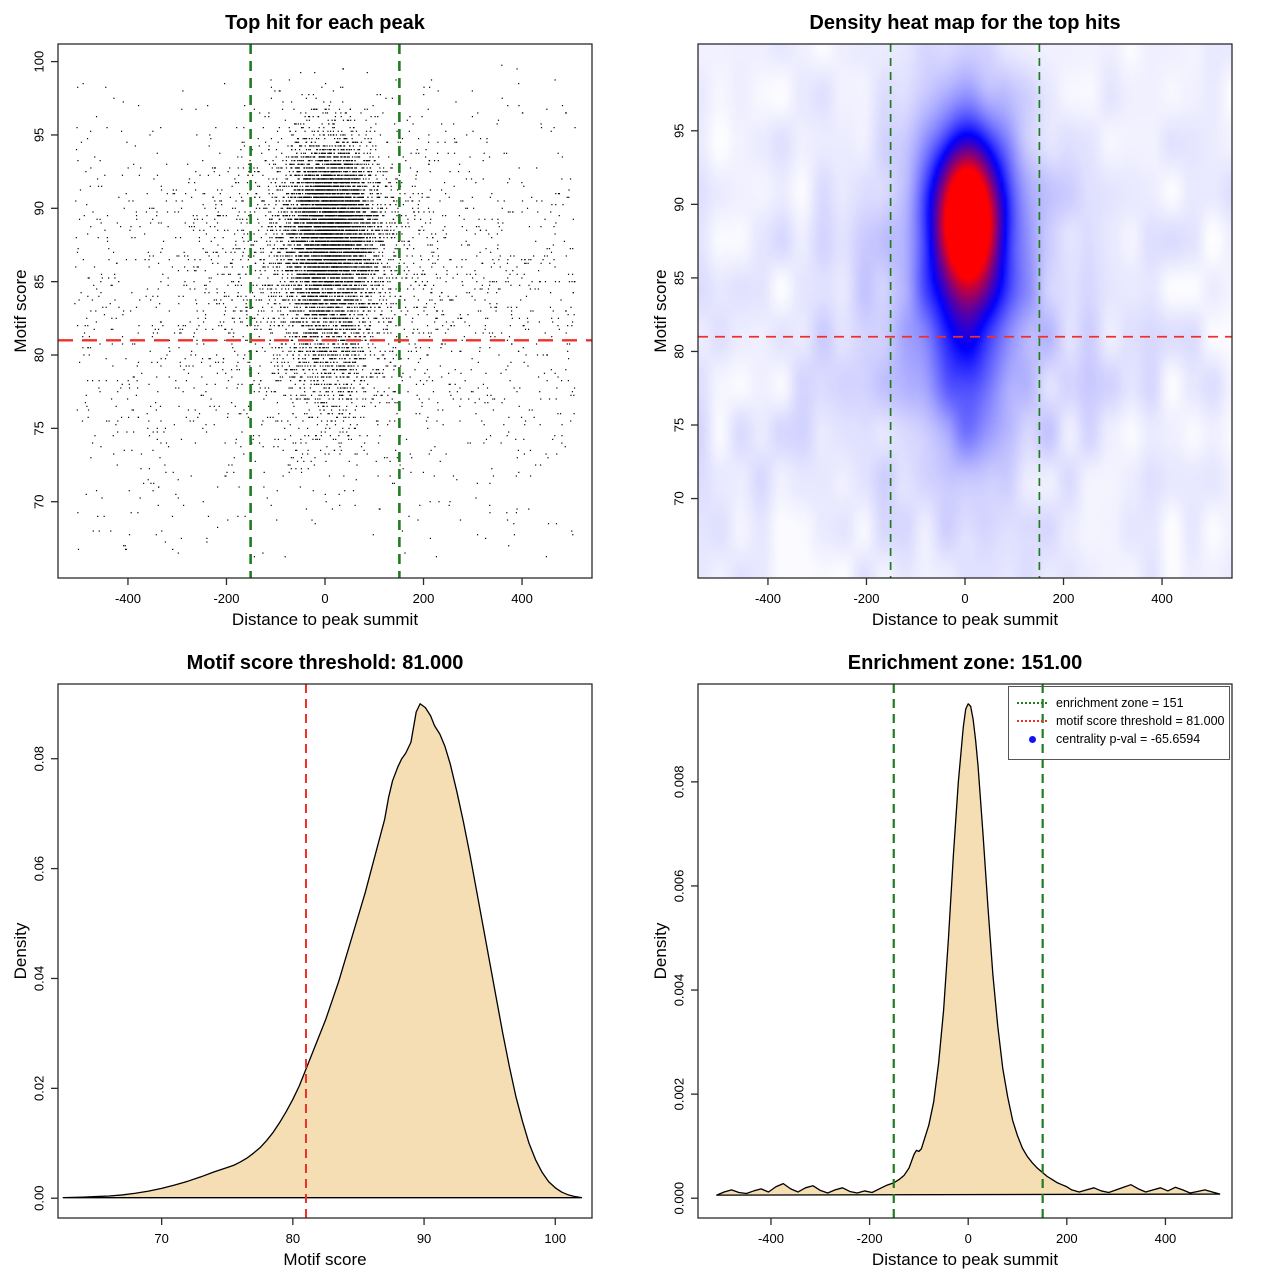 The image size is (1280, 1280). What do you see at coordinates (325, 663) in the screenshot?
I see `chart-title: Motif score threshold: 81.000` at bounding box center [325, 663].